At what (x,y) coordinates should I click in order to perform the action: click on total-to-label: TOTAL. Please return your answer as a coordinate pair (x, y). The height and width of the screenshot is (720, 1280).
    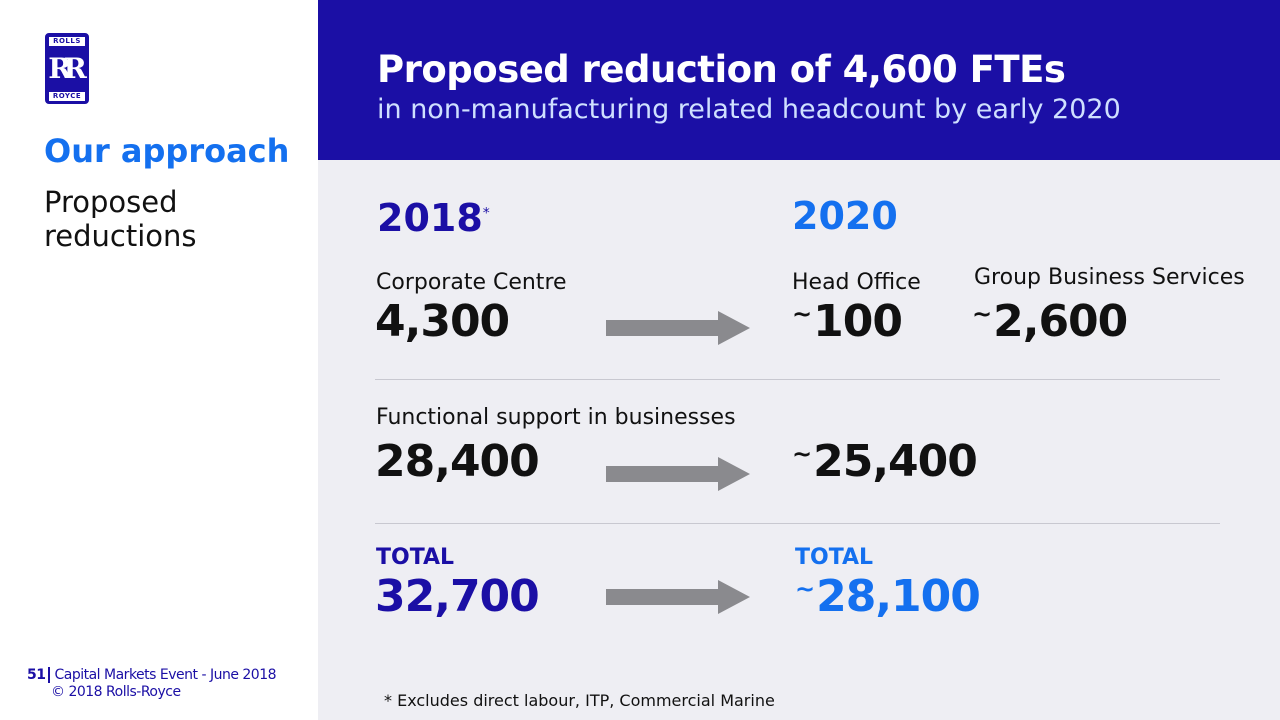
    Looking at the image, I should click on (834, 557).